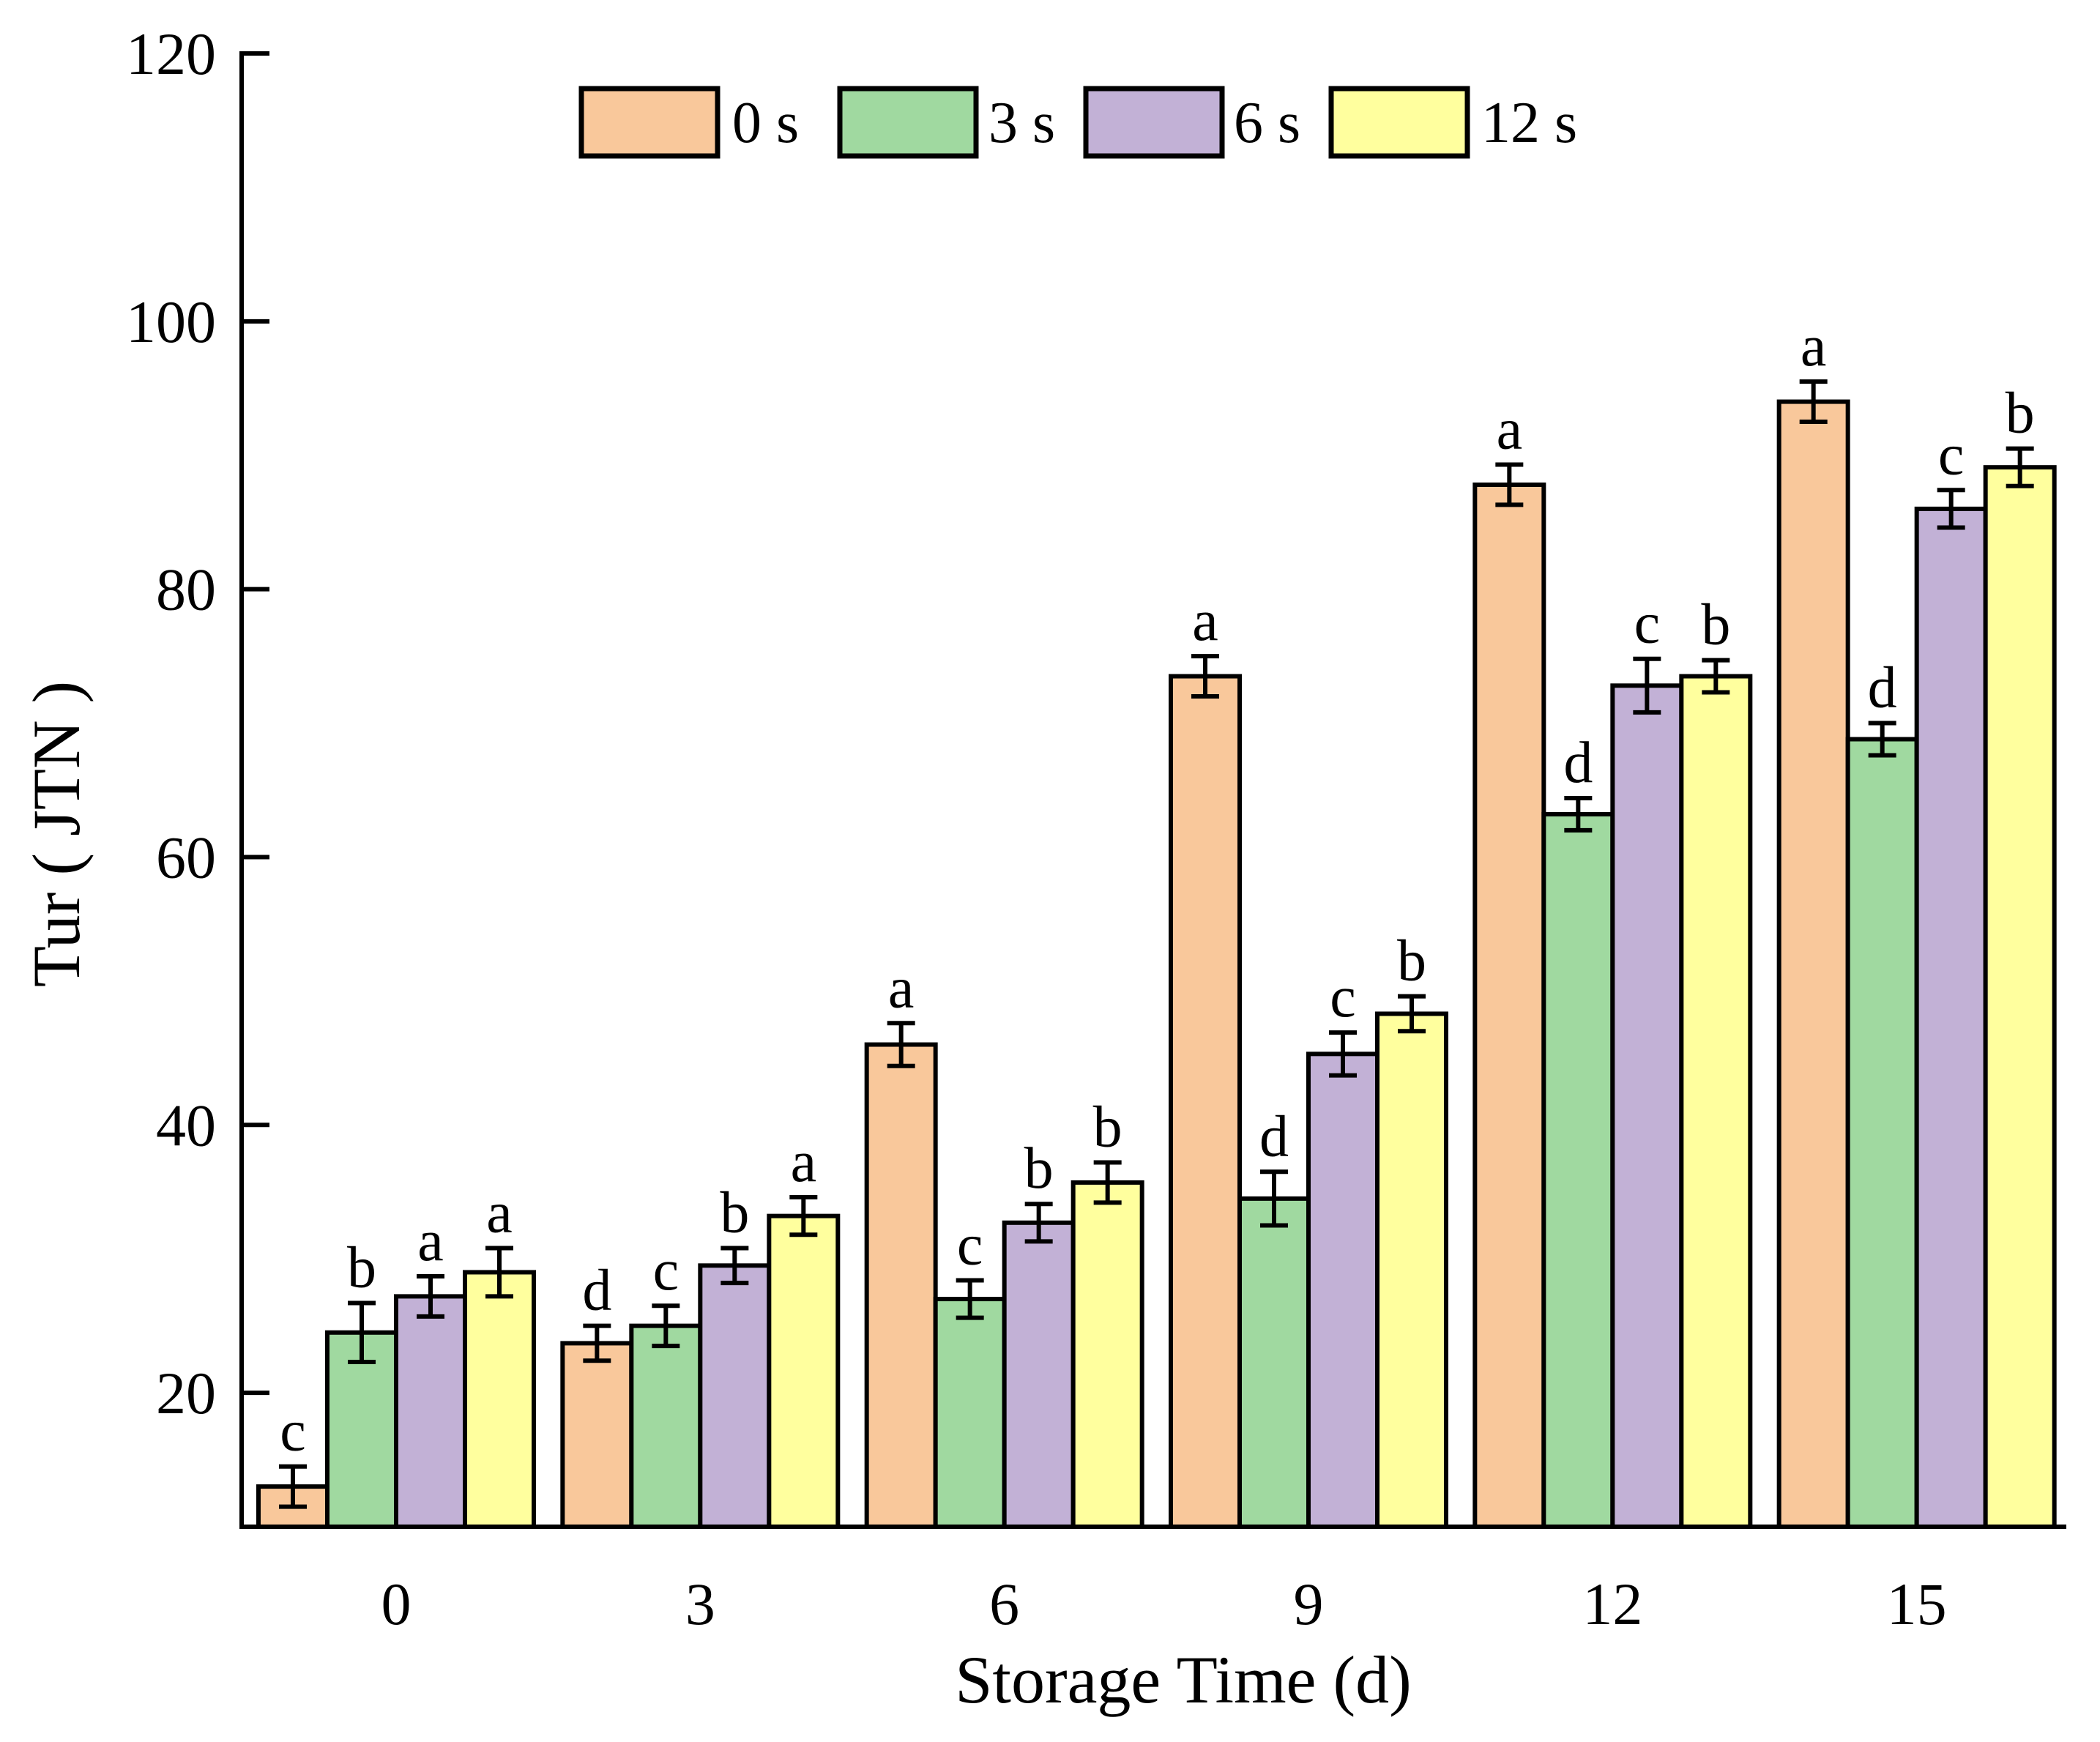  I want to click on x-tick-label: 15, so click(1917, 1604).